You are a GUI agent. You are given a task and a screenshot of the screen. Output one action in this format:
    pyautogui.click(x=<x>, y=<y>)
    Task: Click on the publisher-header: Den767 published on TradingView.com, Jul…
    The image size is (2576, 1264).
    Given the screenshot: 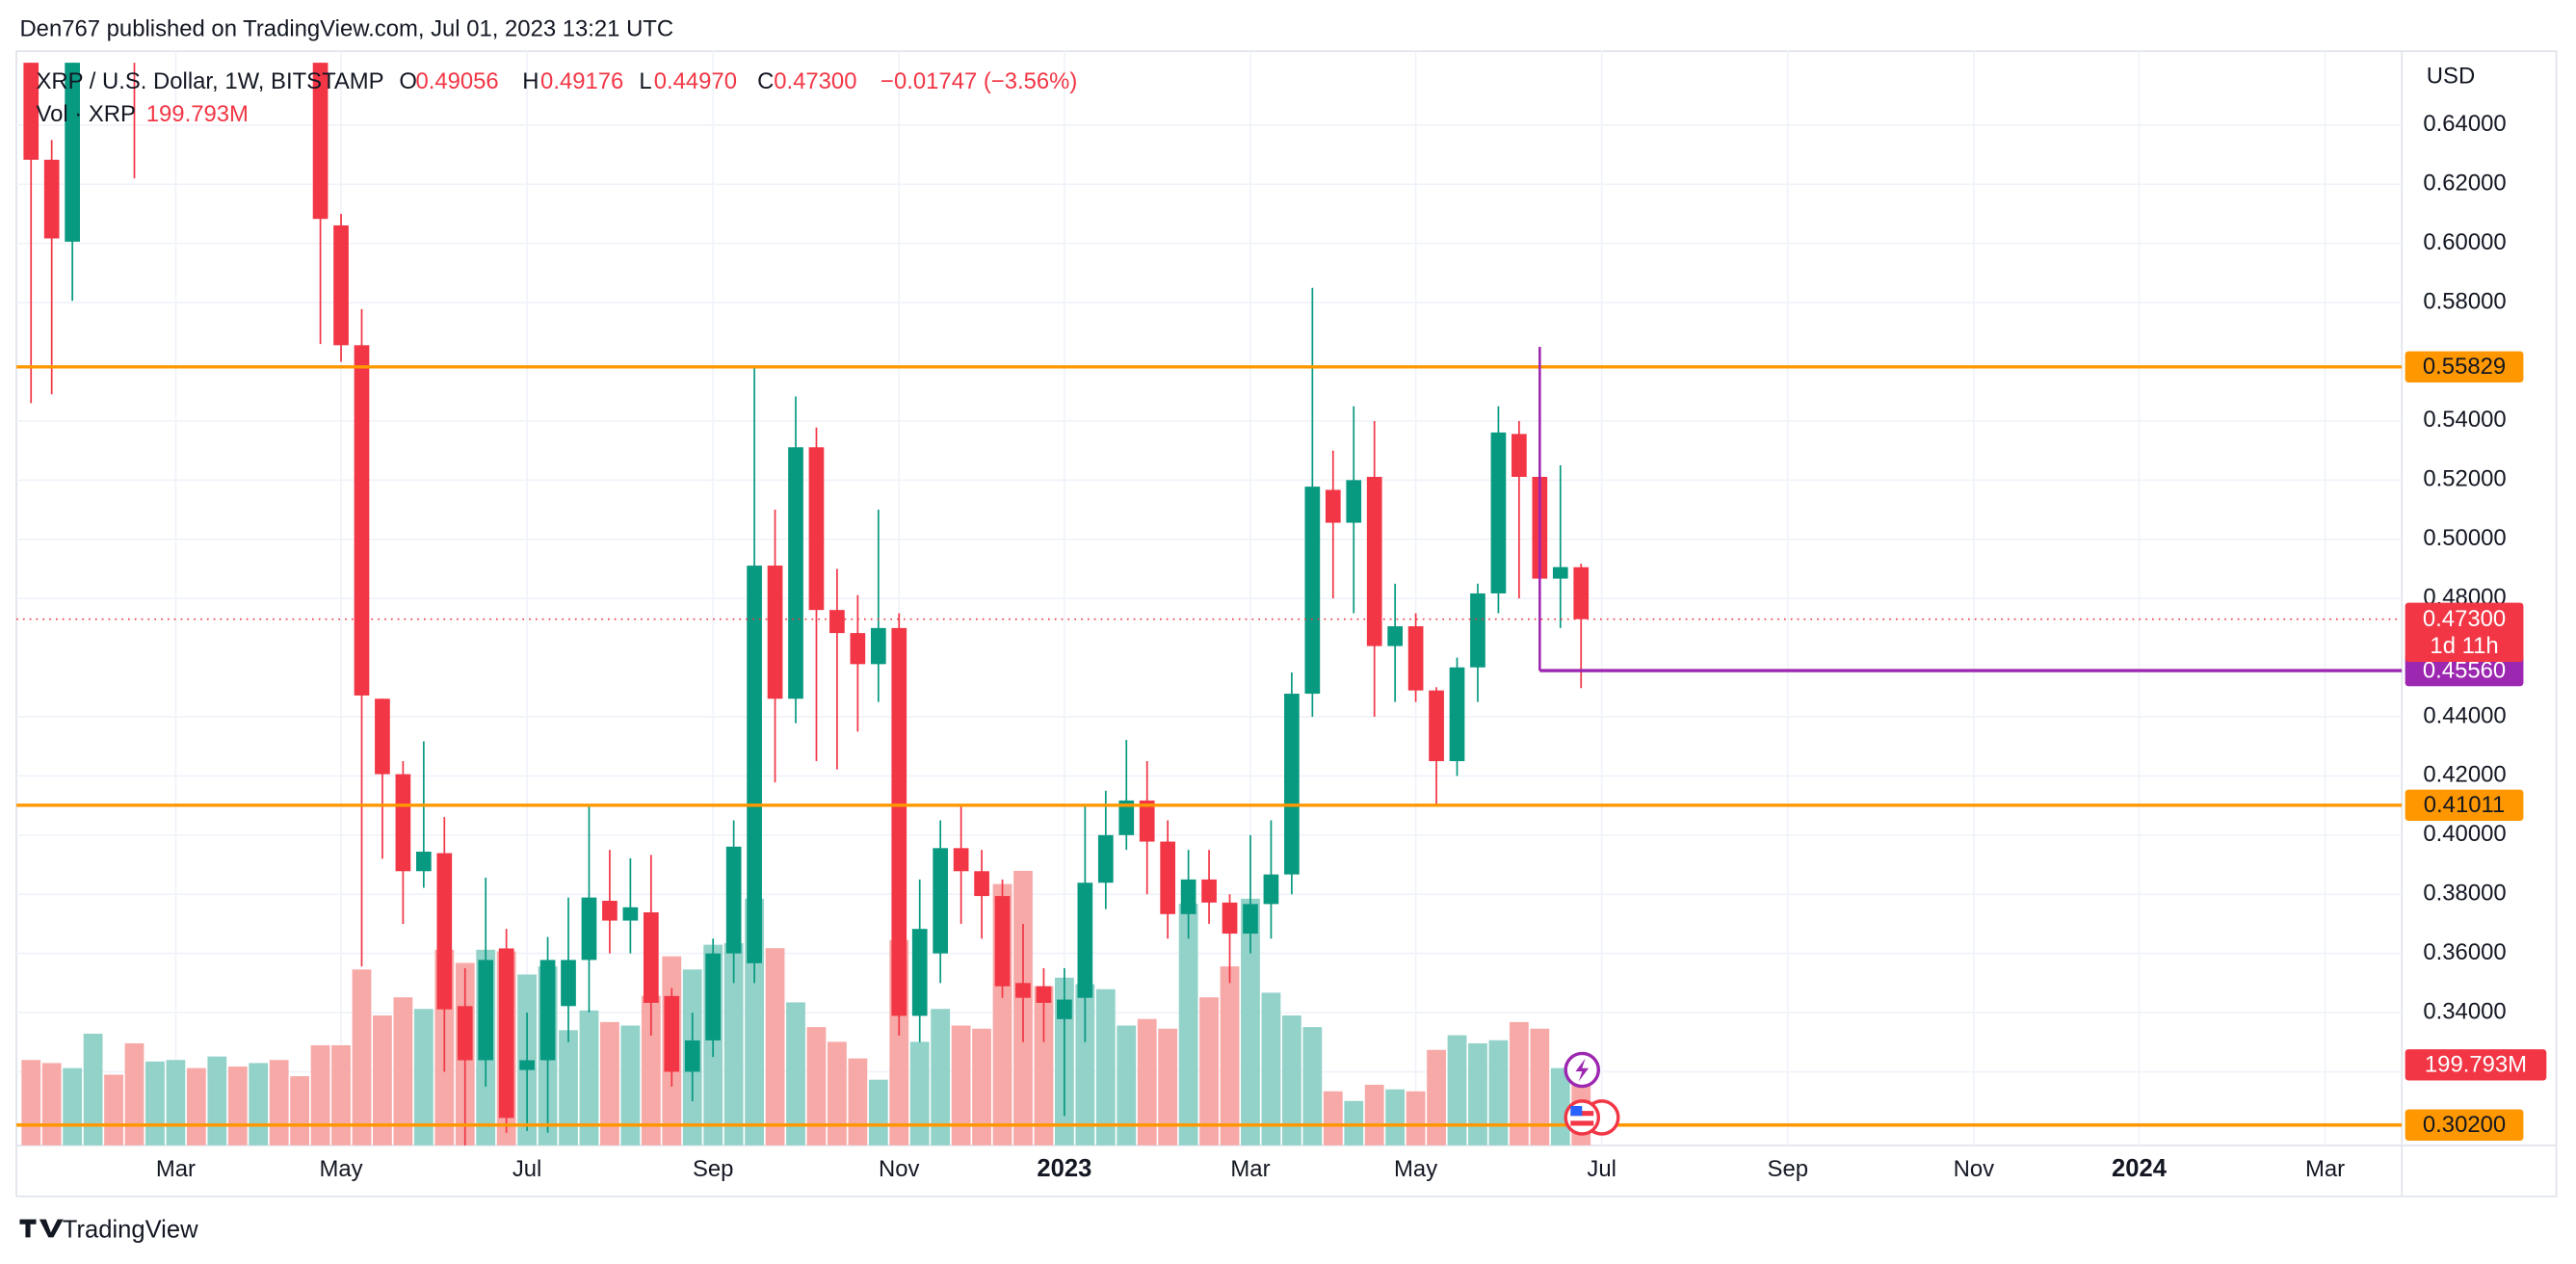 What is the action you would take?
    pyautogui.click(x=346, y=28)
    